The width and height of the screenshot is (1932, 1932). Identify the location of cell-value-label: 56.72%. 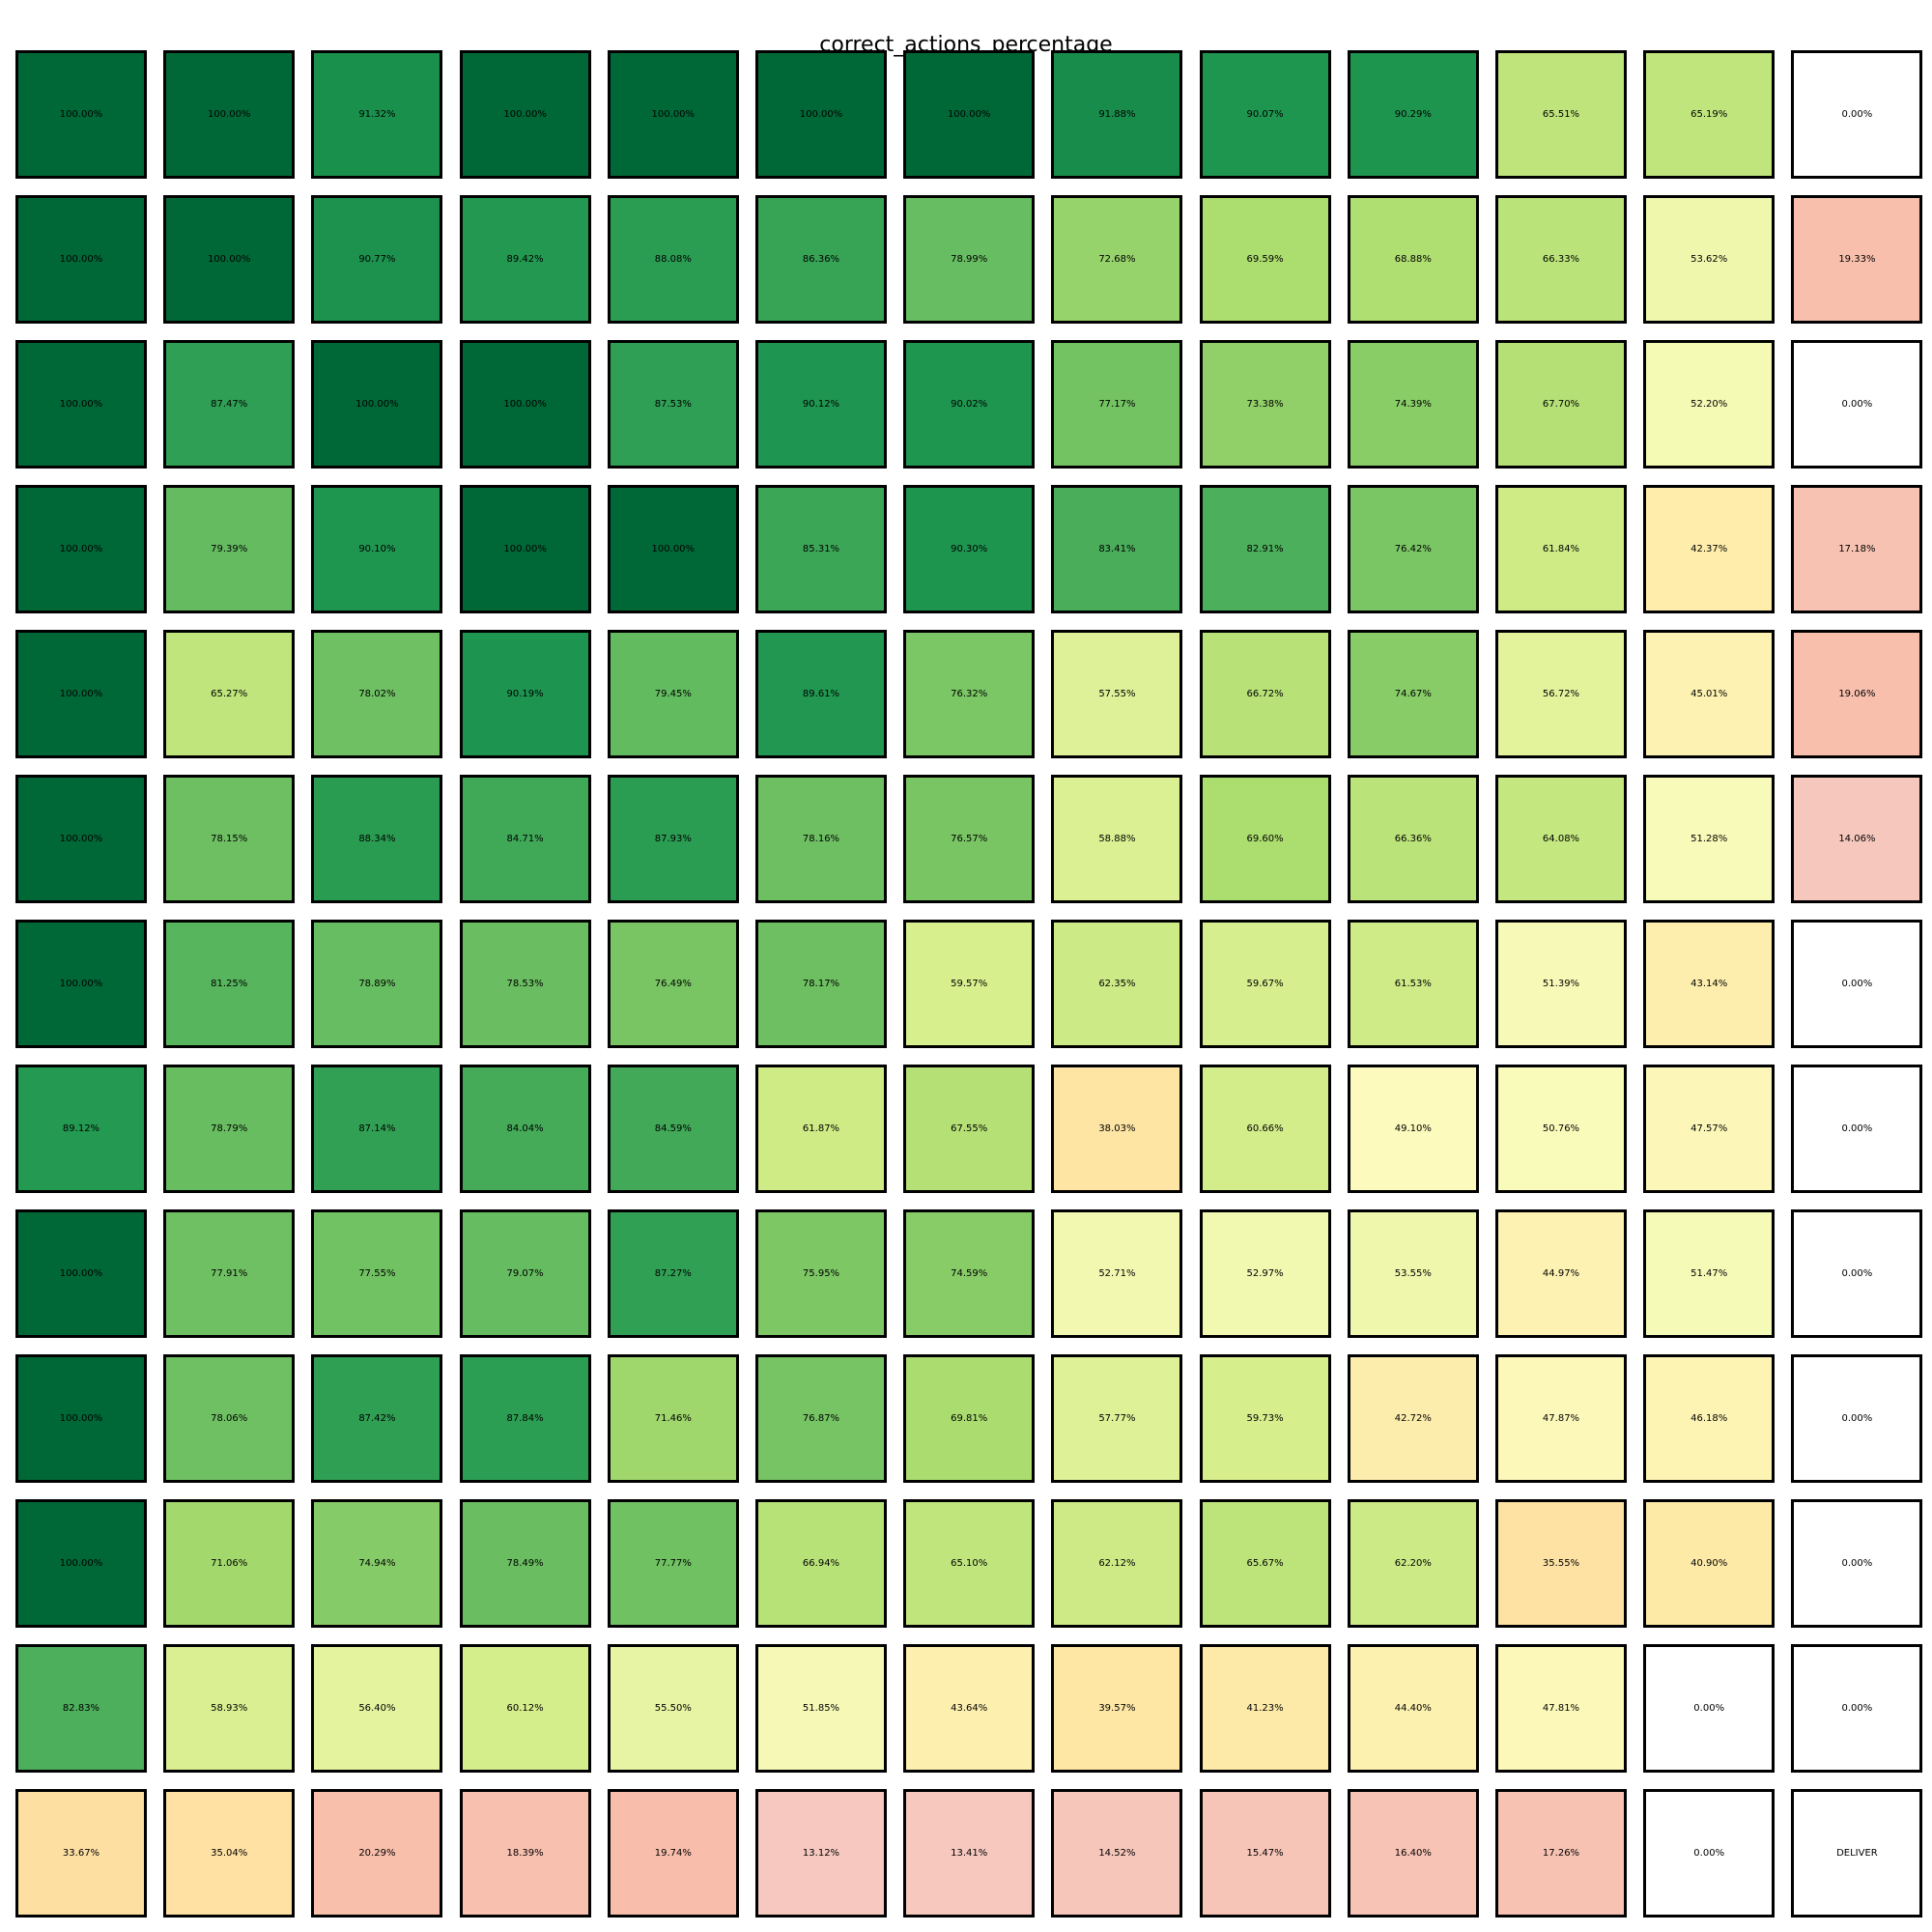
(1561, 694).